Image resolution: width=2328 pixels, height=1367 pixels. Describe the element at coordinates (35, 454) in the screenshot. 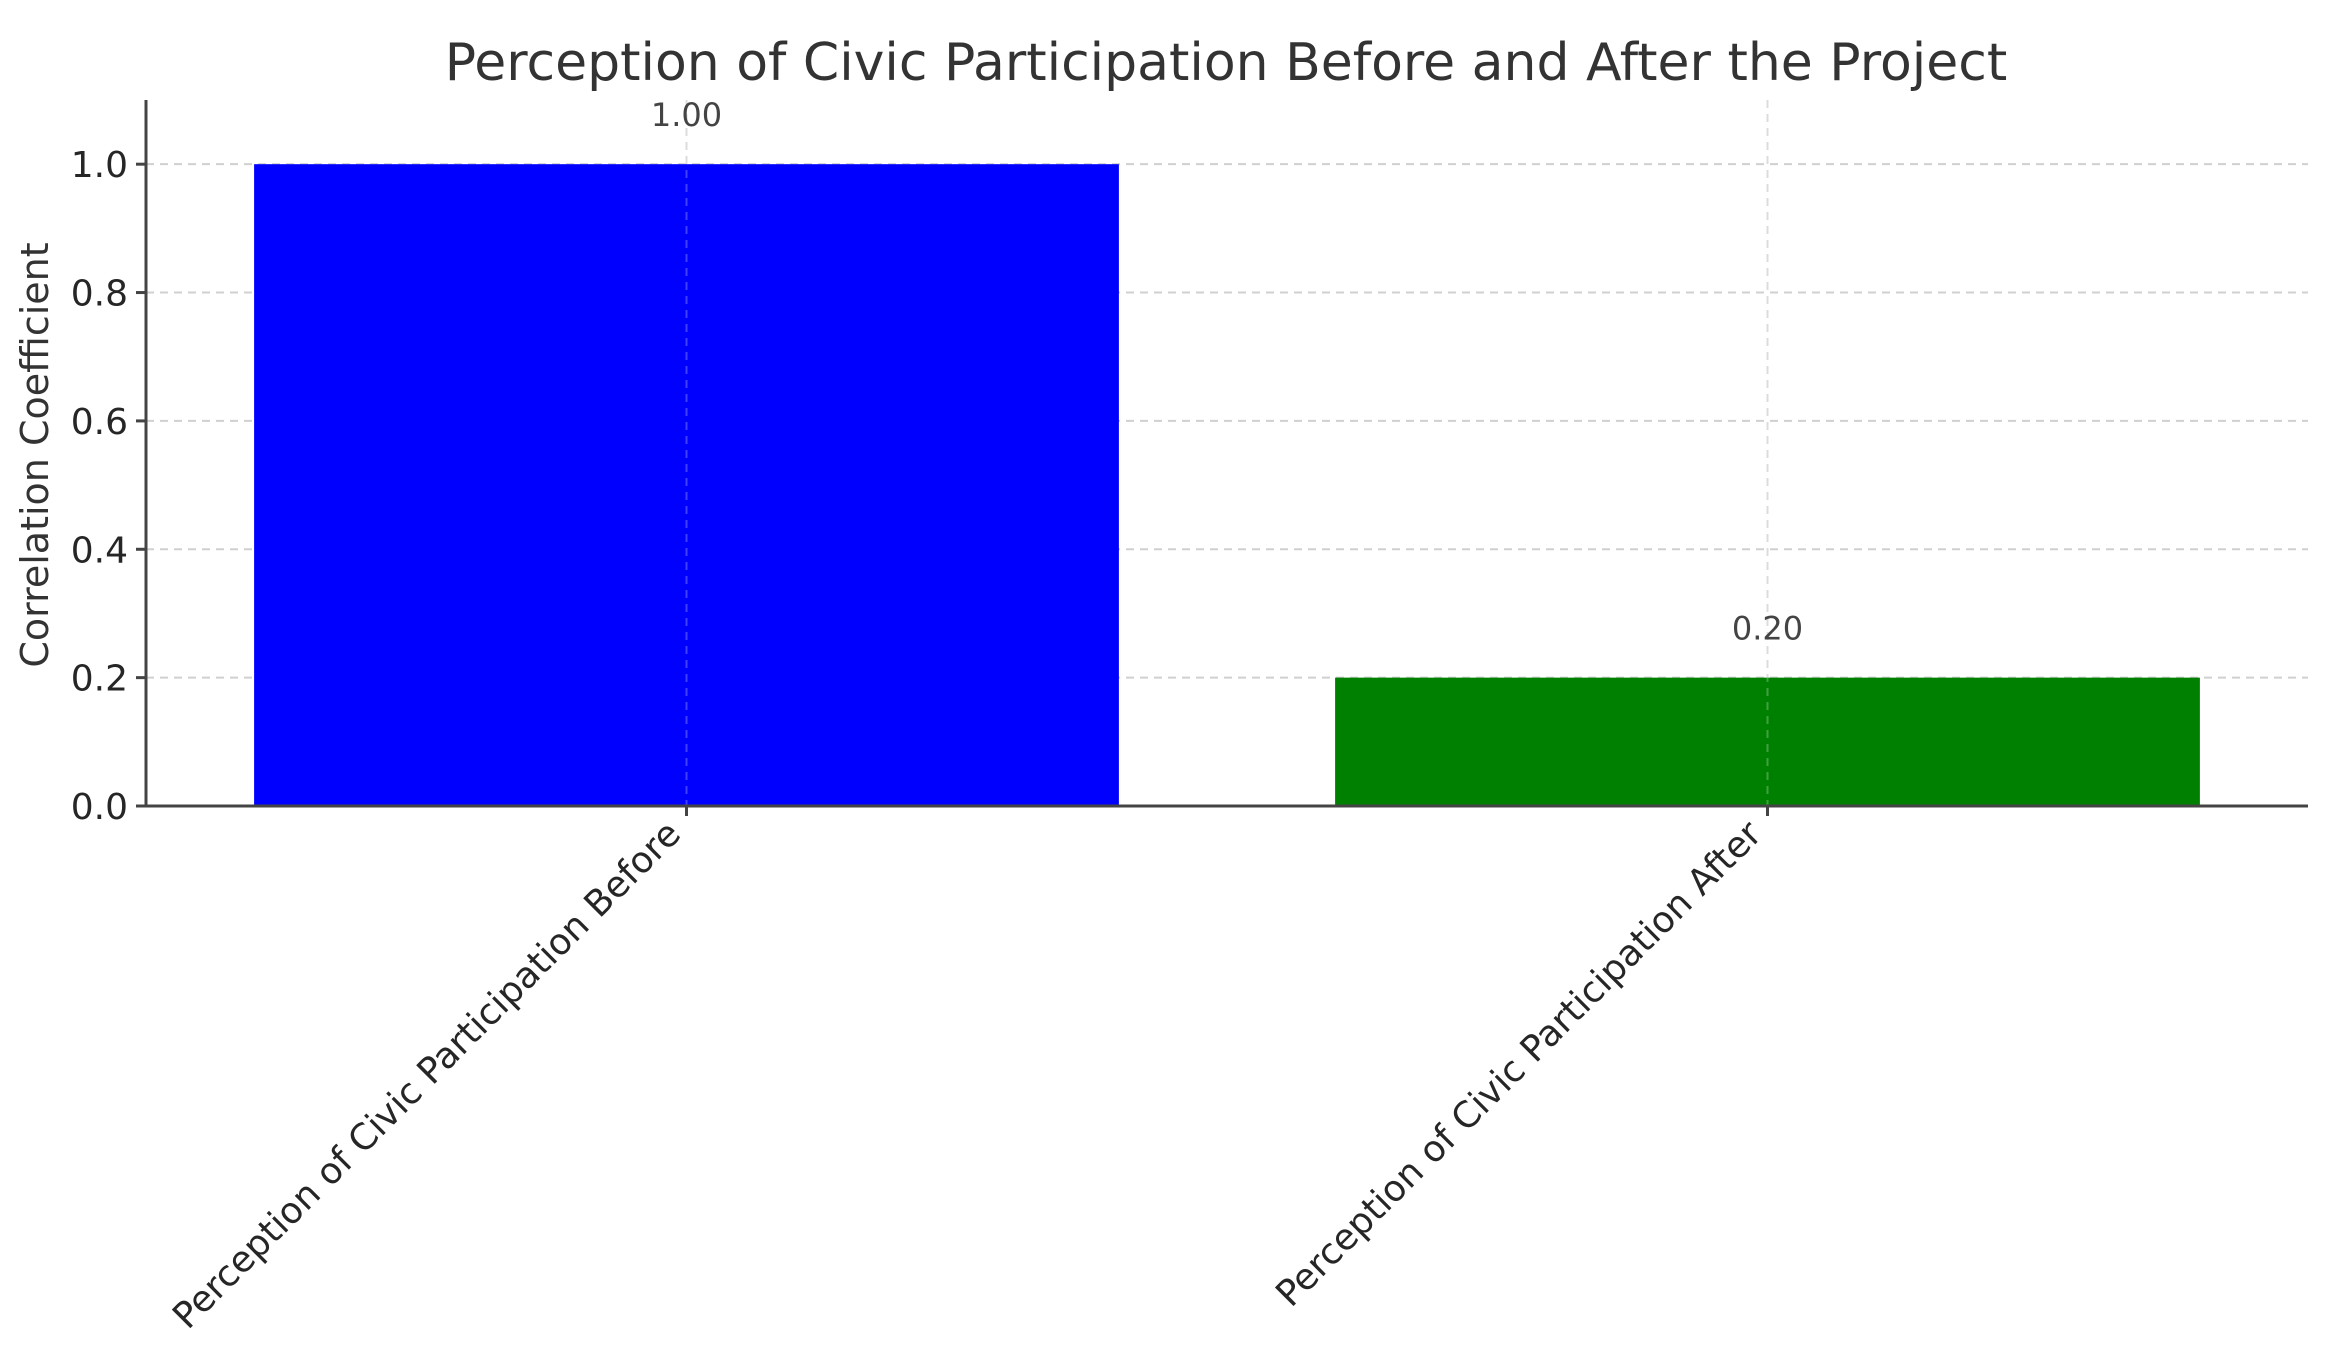

I see `y-axis-label: Correlation Coefficient` at that location.